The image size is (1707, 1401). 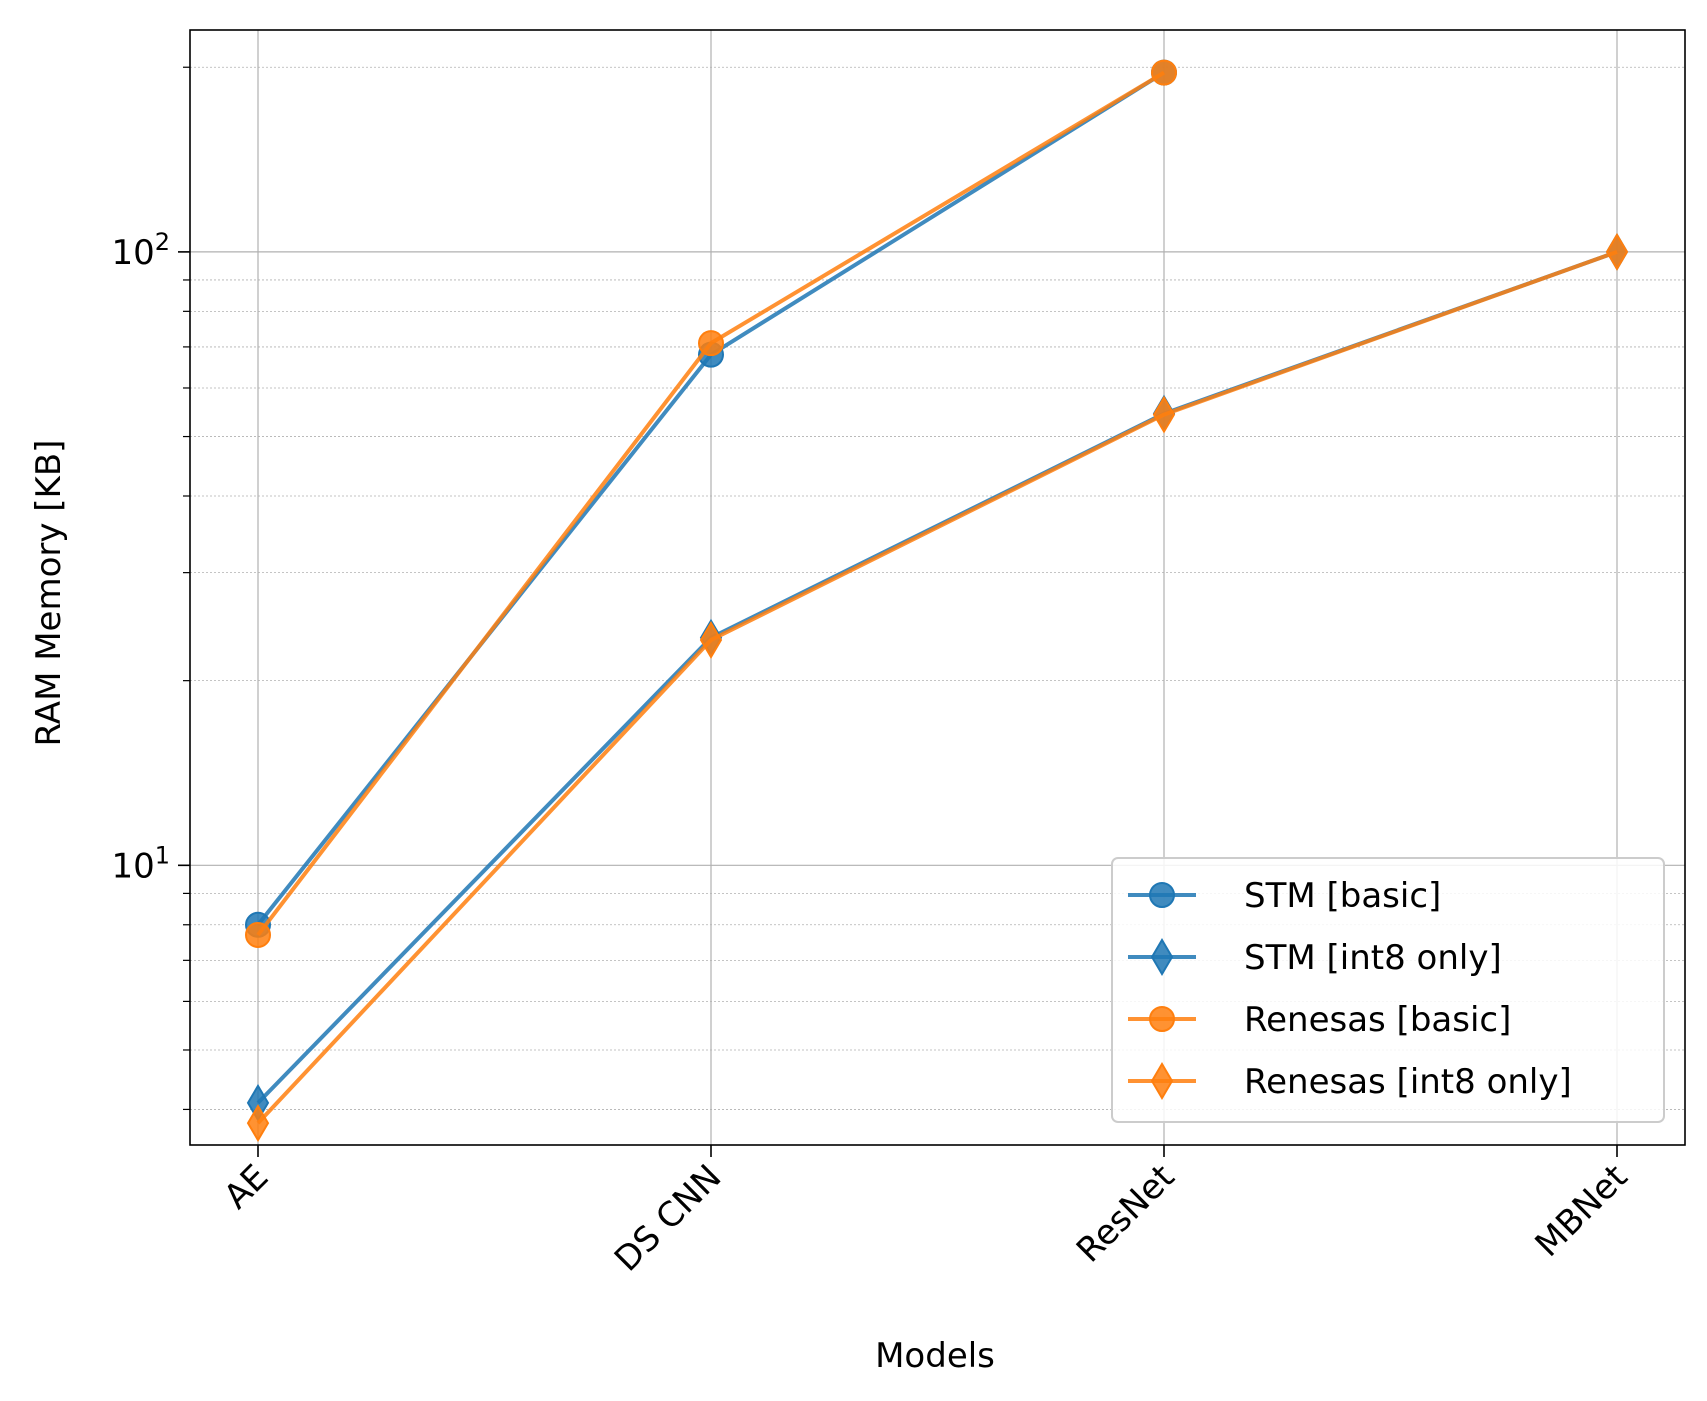 I want to click on legend-item: Renesas [basic], so click(x=1319, y=1020).